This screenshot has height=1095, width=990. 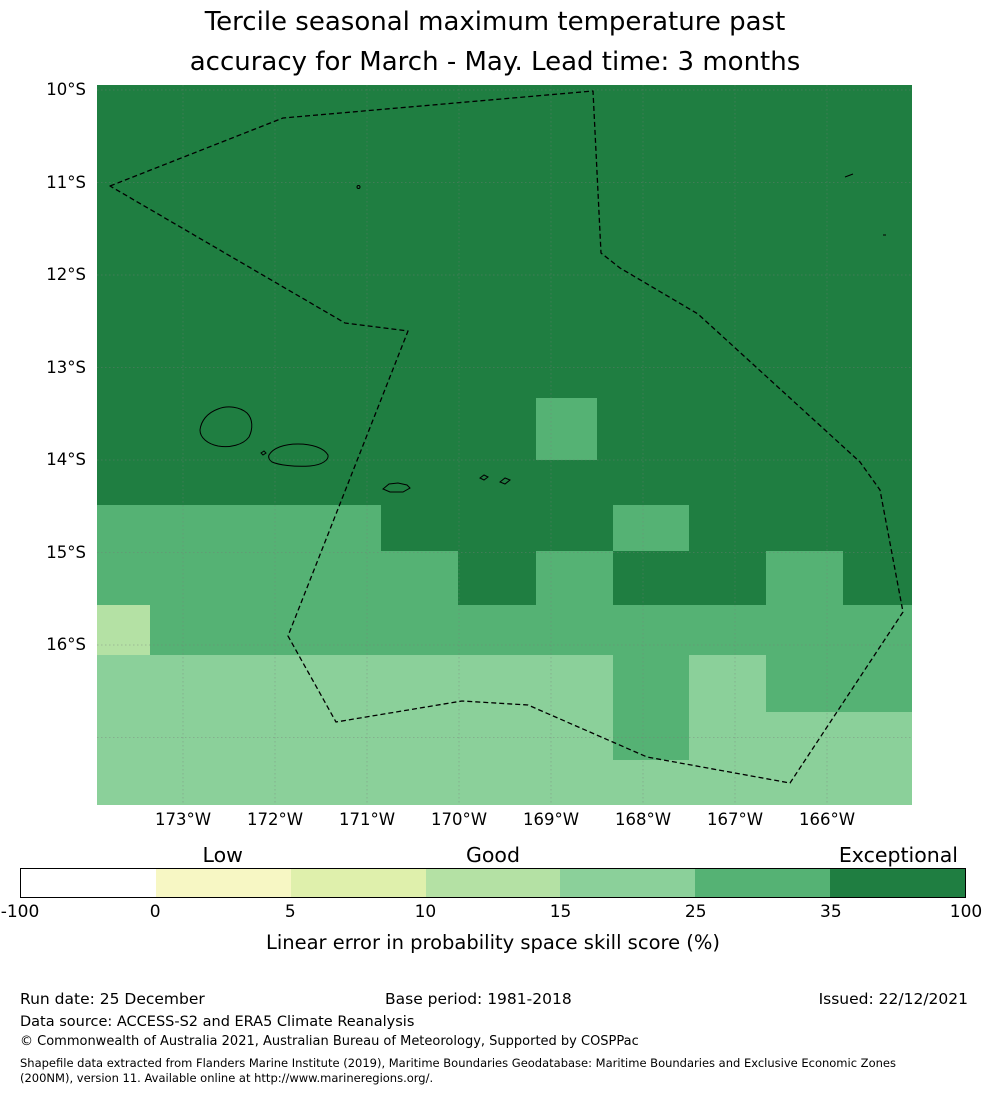 What do you see at coordinates (831, 912) in the screenshot?
I see `colorbar-tick-label: 35` at bounding box center [831, 912].